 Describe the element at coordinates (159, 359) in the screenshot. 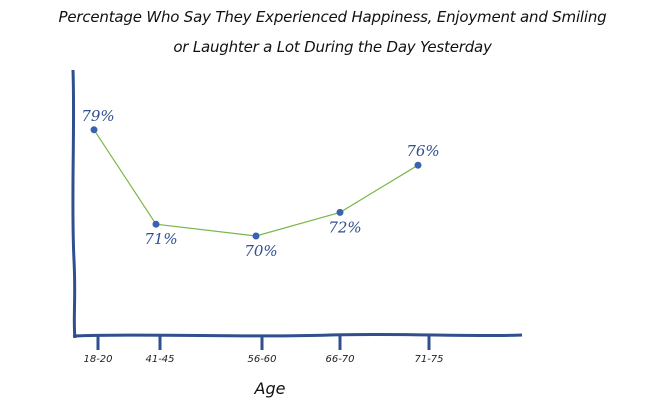

I see `x-tick-label: 41-45` at that location.